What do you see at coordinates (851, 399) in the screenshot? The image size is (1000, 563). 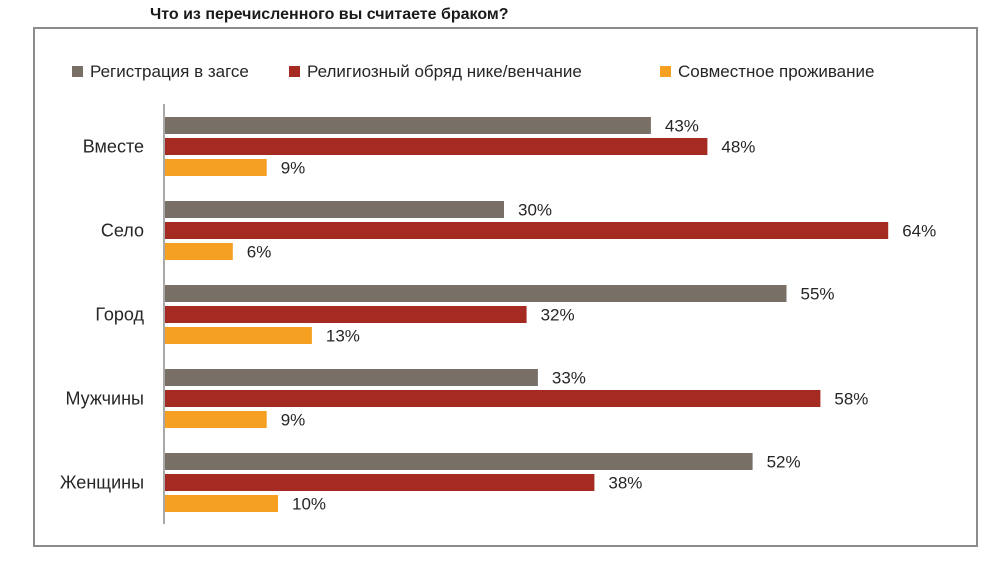 I see `data-label: 58%` at bounding box center [851, 399].